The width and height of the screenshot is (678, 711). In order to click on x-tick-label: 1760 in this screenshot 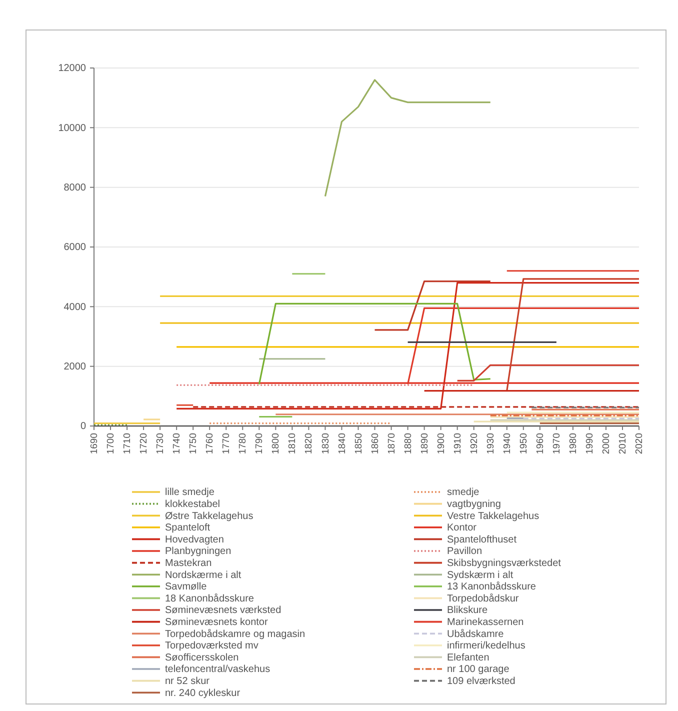, I will do `click(210, 443)`.